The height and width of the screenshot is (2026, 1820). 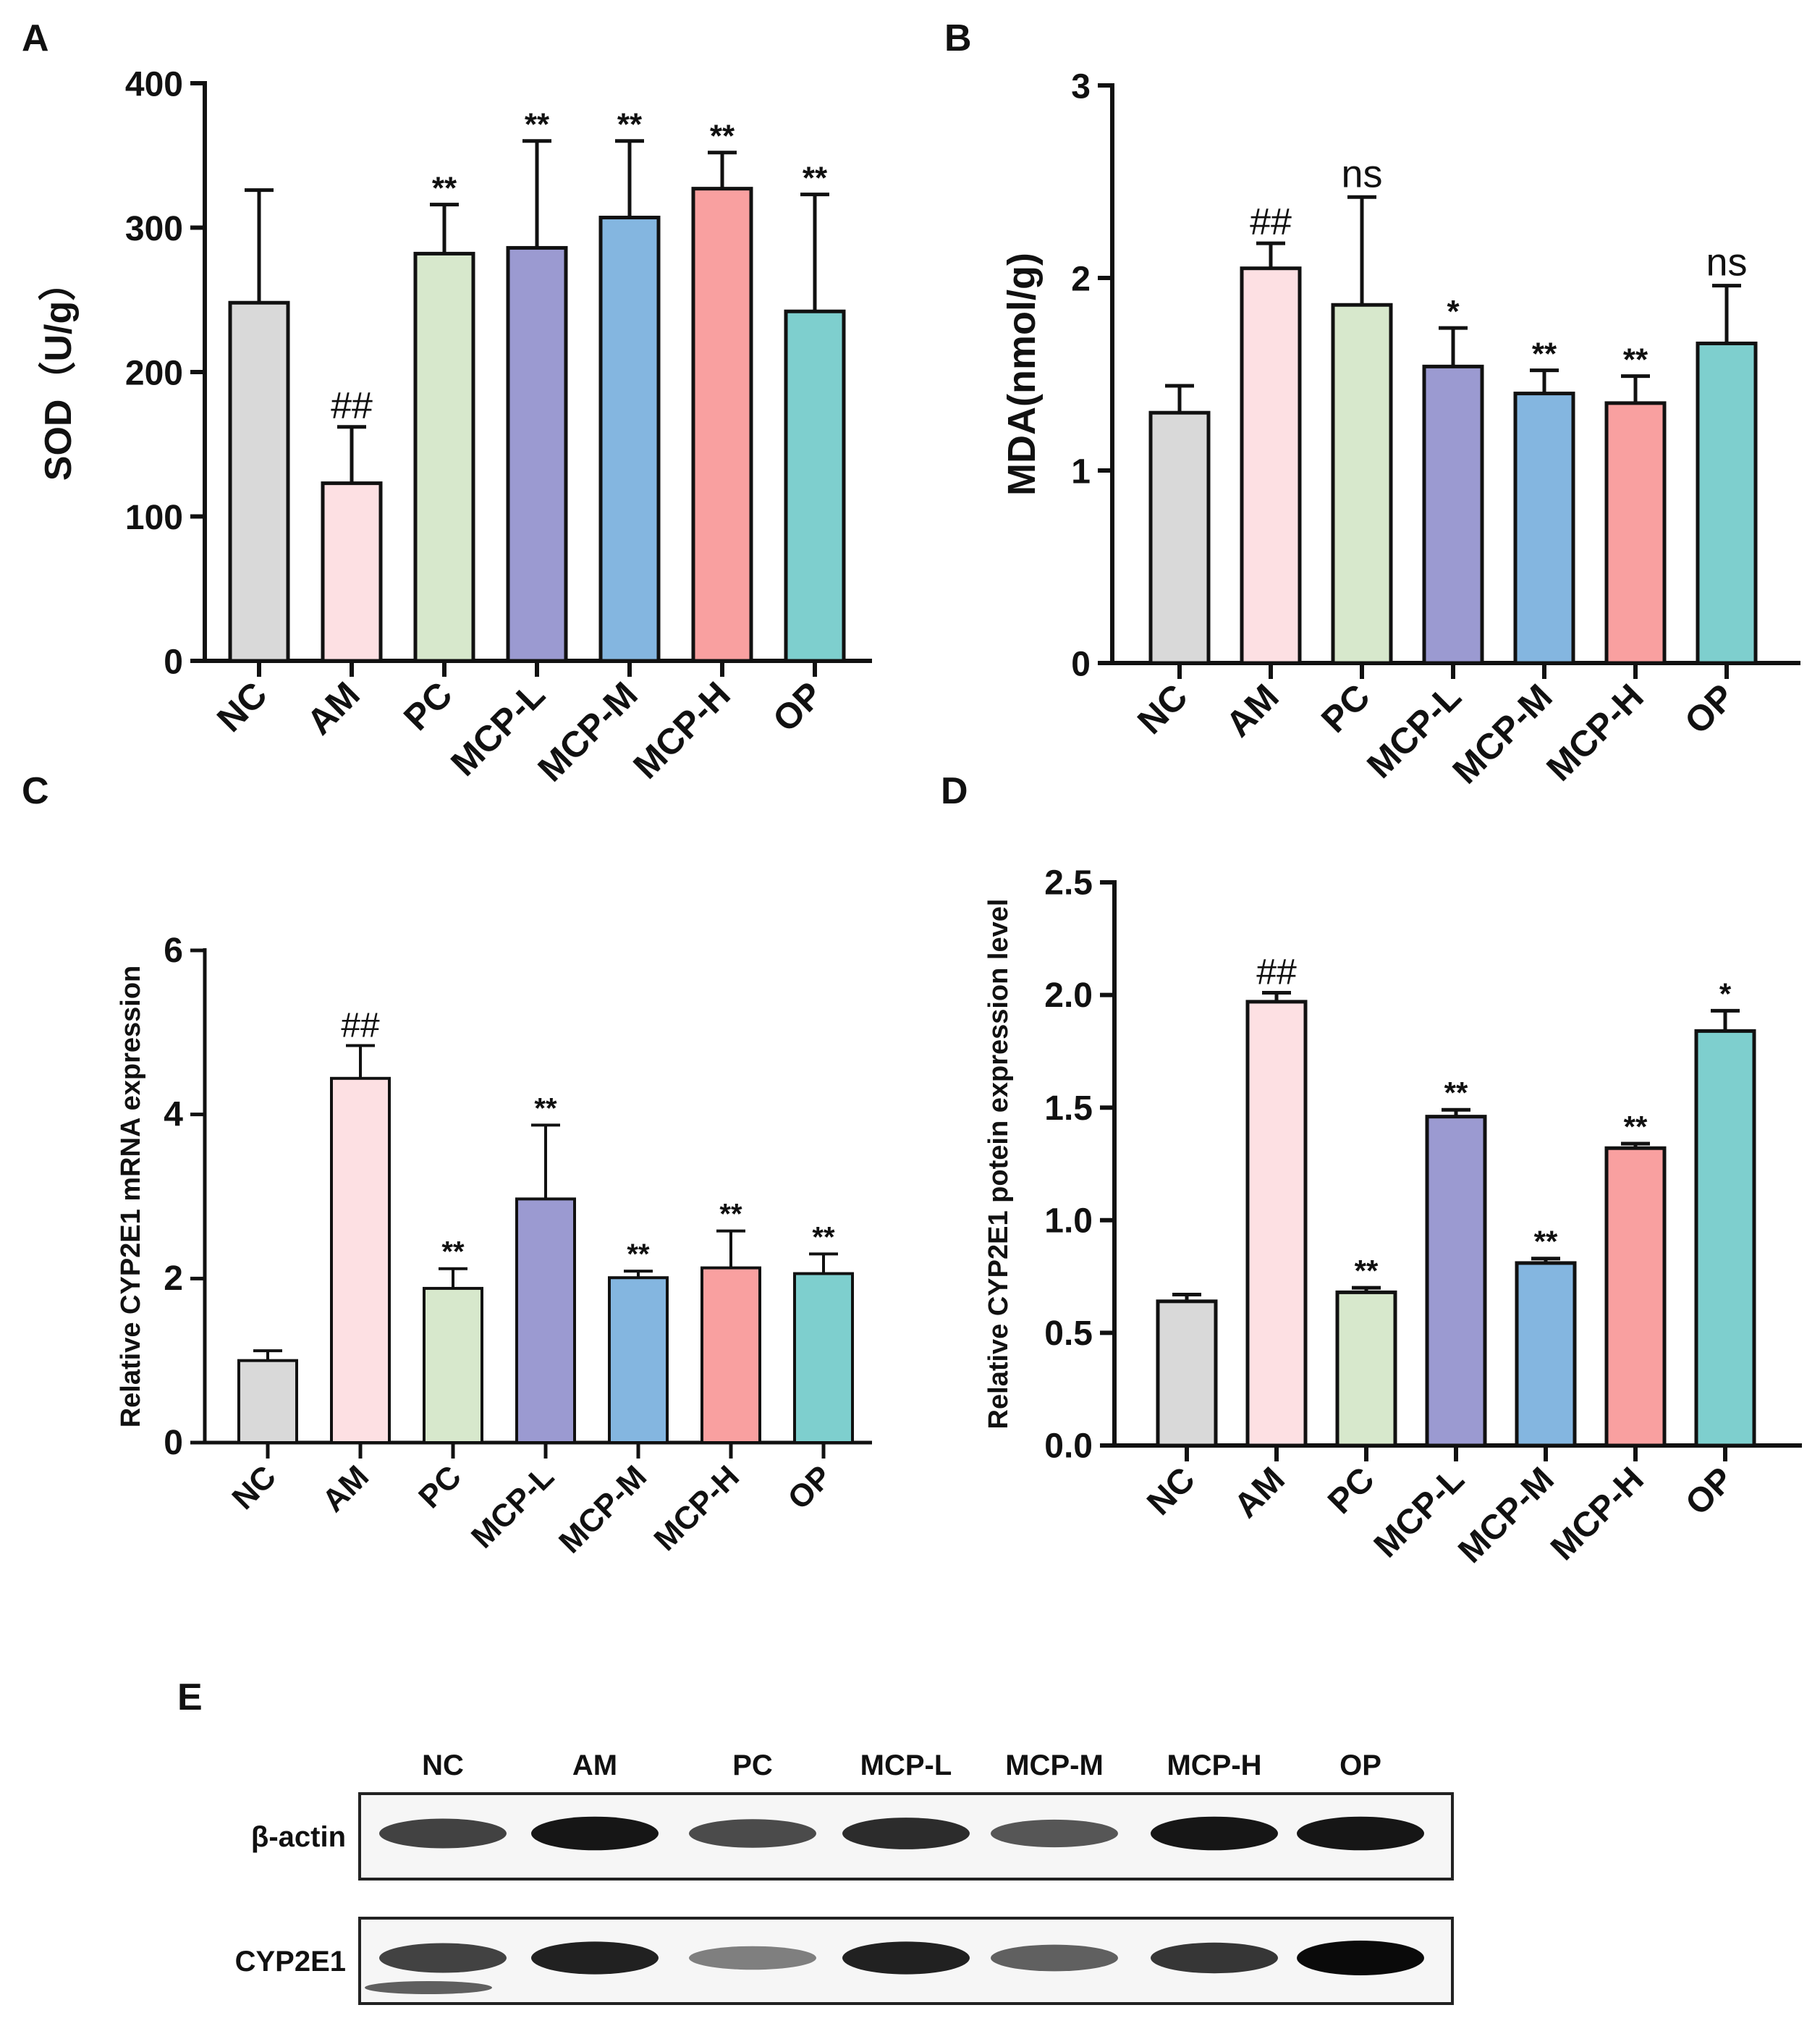 What do you see at coordinates (1054, 1765) in the screenshot?
I see `lane-label: MCP-M` at bounding box center [1054, 1765].